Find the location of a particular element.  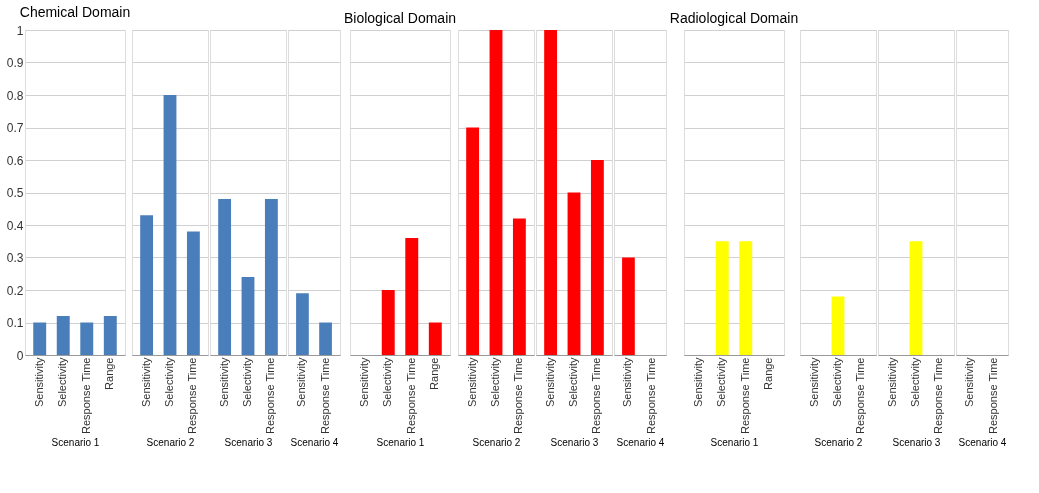

y-tick-label: 0.4 is located at coordinates (15, 225).